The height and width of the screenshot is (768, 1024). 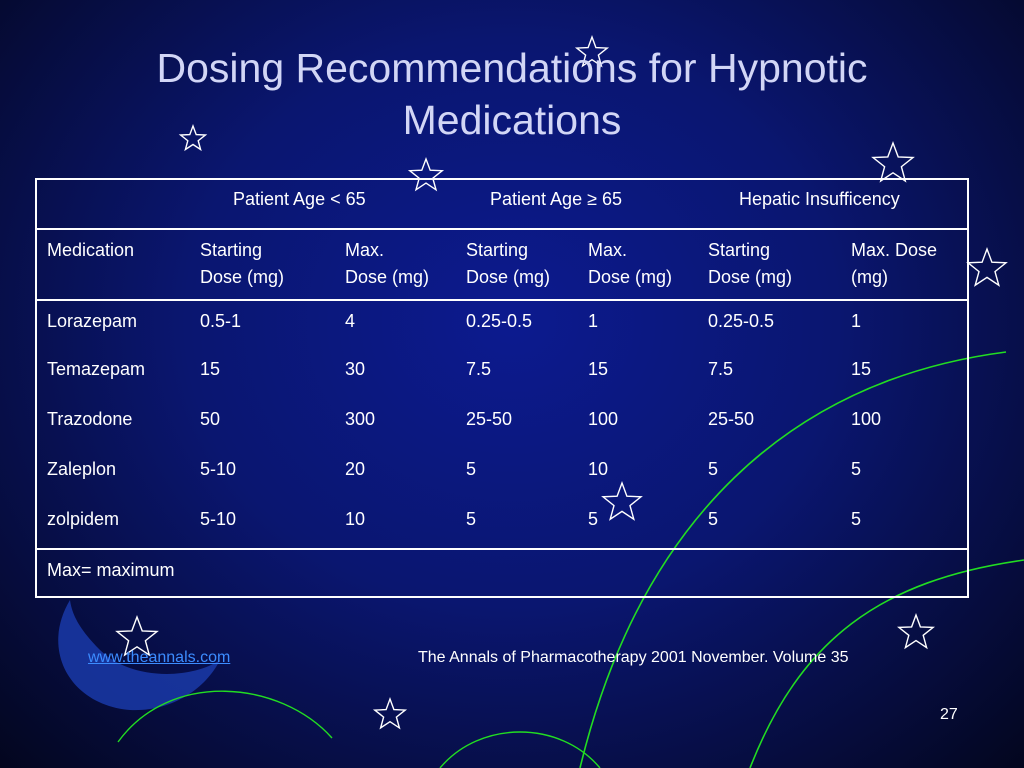 I want to click on dose-value: 300, so click(x=360, y=419).